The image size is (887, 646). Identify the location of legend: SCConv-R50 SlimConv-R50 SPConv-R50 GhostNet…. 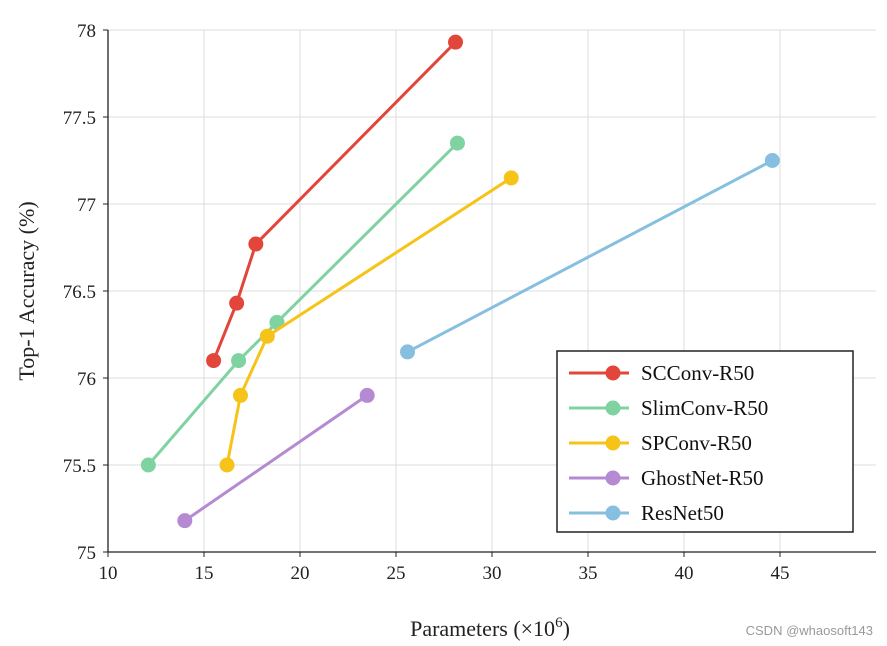
(705, 441).